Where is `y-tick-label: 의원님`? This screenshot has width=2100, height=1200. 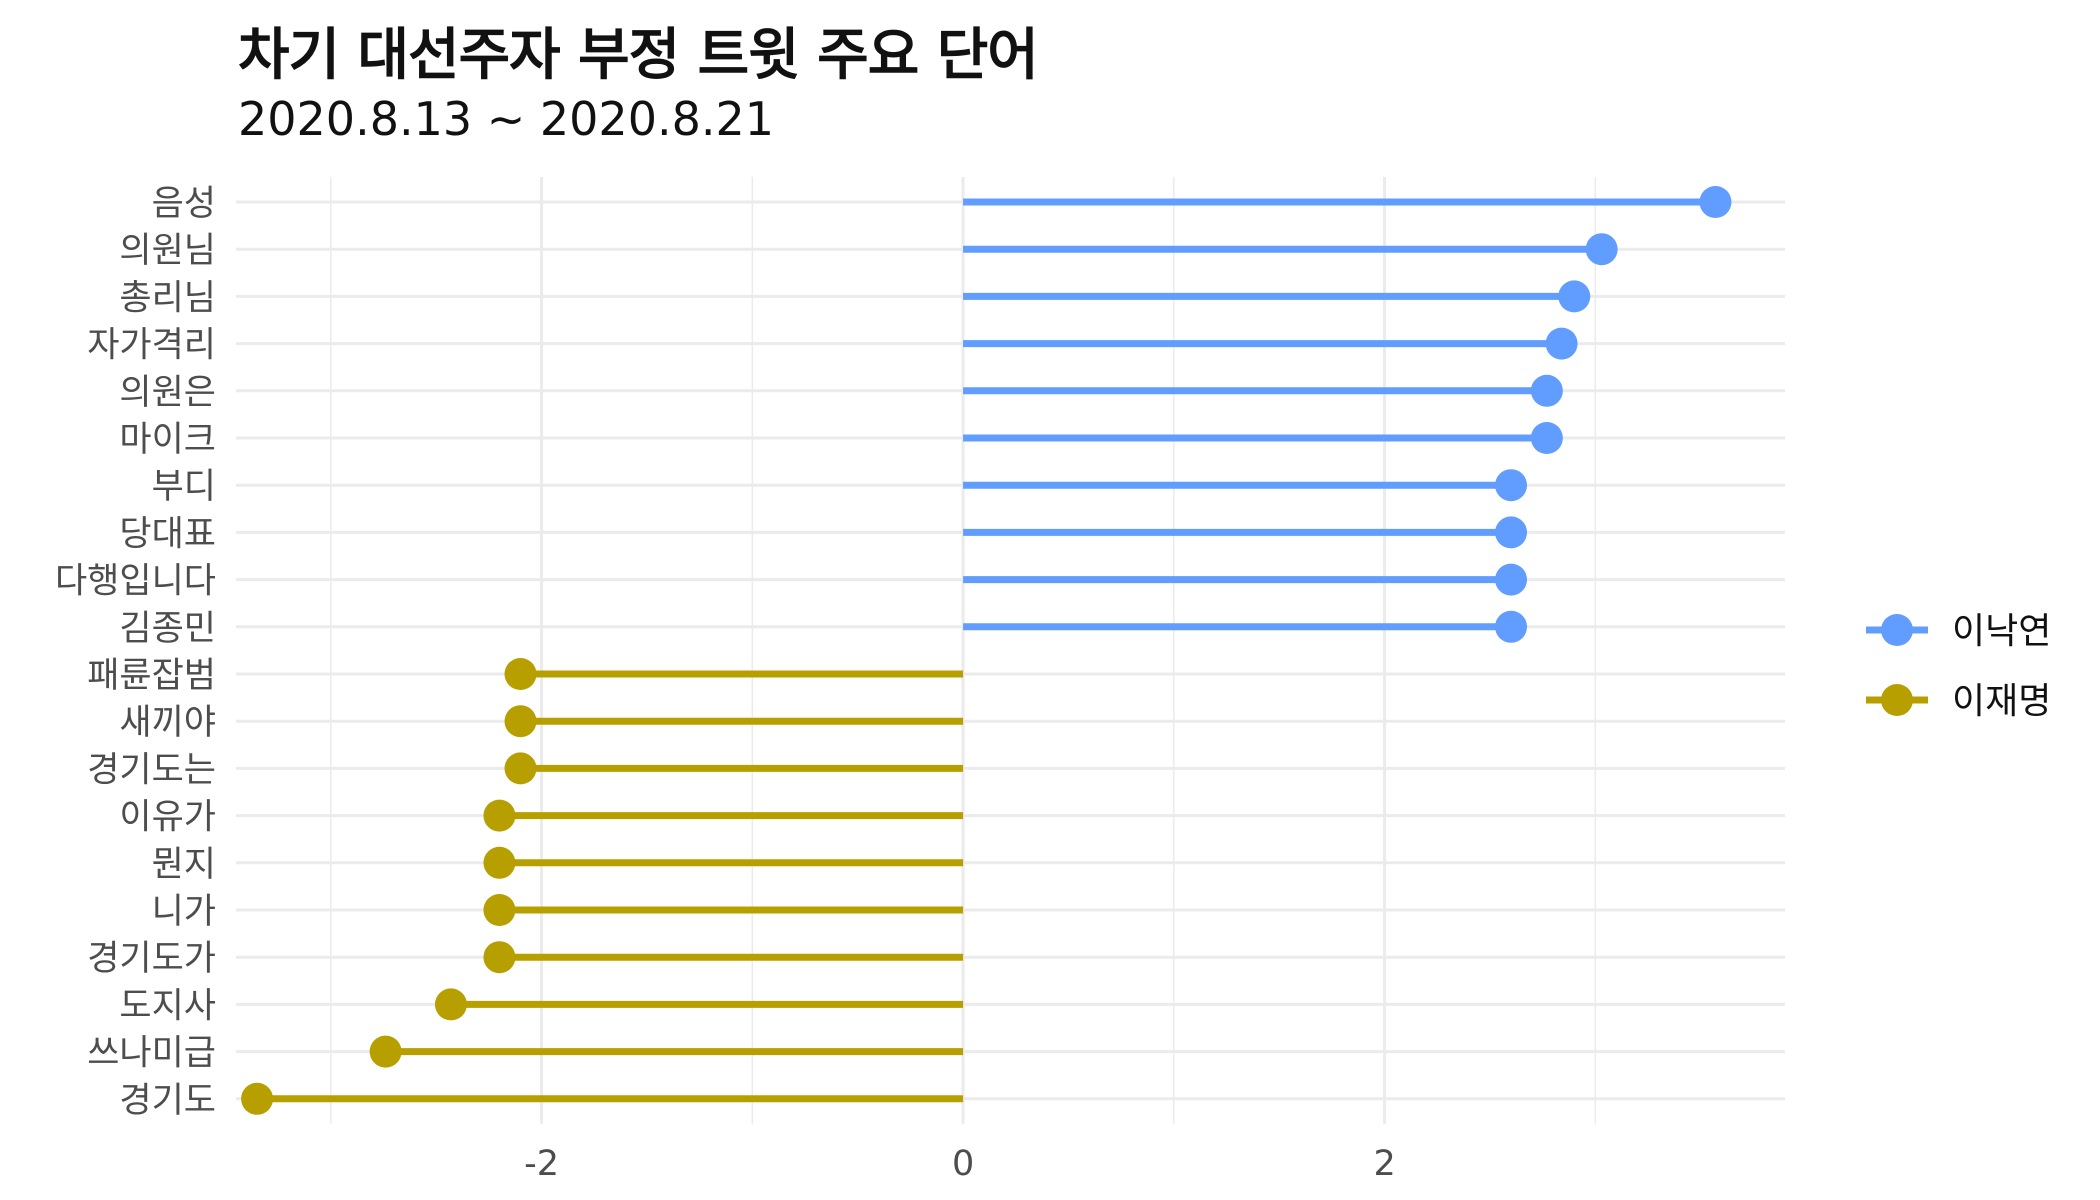
y-tick-label: 의원님 is located at coordinates (167, 251).